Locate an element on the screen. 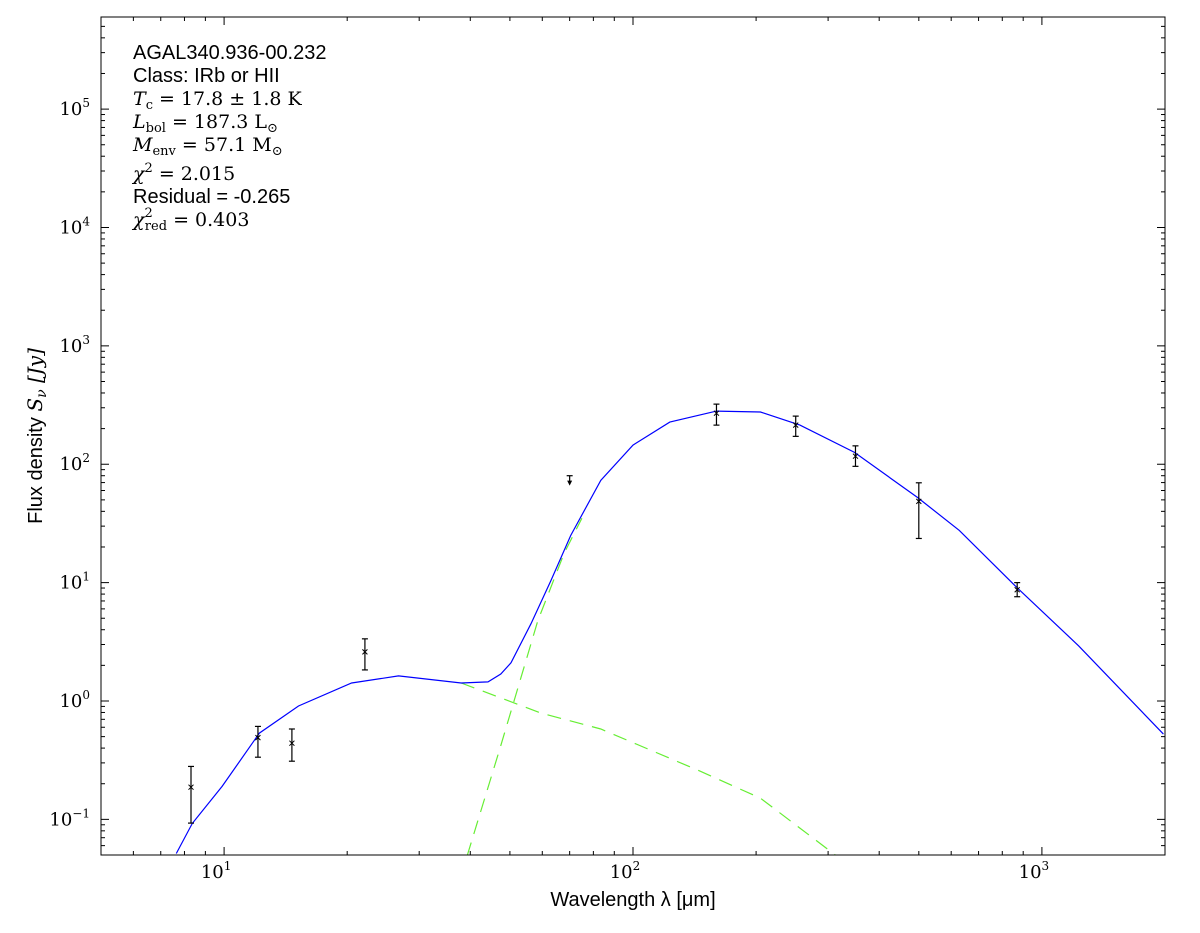 The image size is (1200, 933). y-label-sub: ν is located at coordinates (42, 393).